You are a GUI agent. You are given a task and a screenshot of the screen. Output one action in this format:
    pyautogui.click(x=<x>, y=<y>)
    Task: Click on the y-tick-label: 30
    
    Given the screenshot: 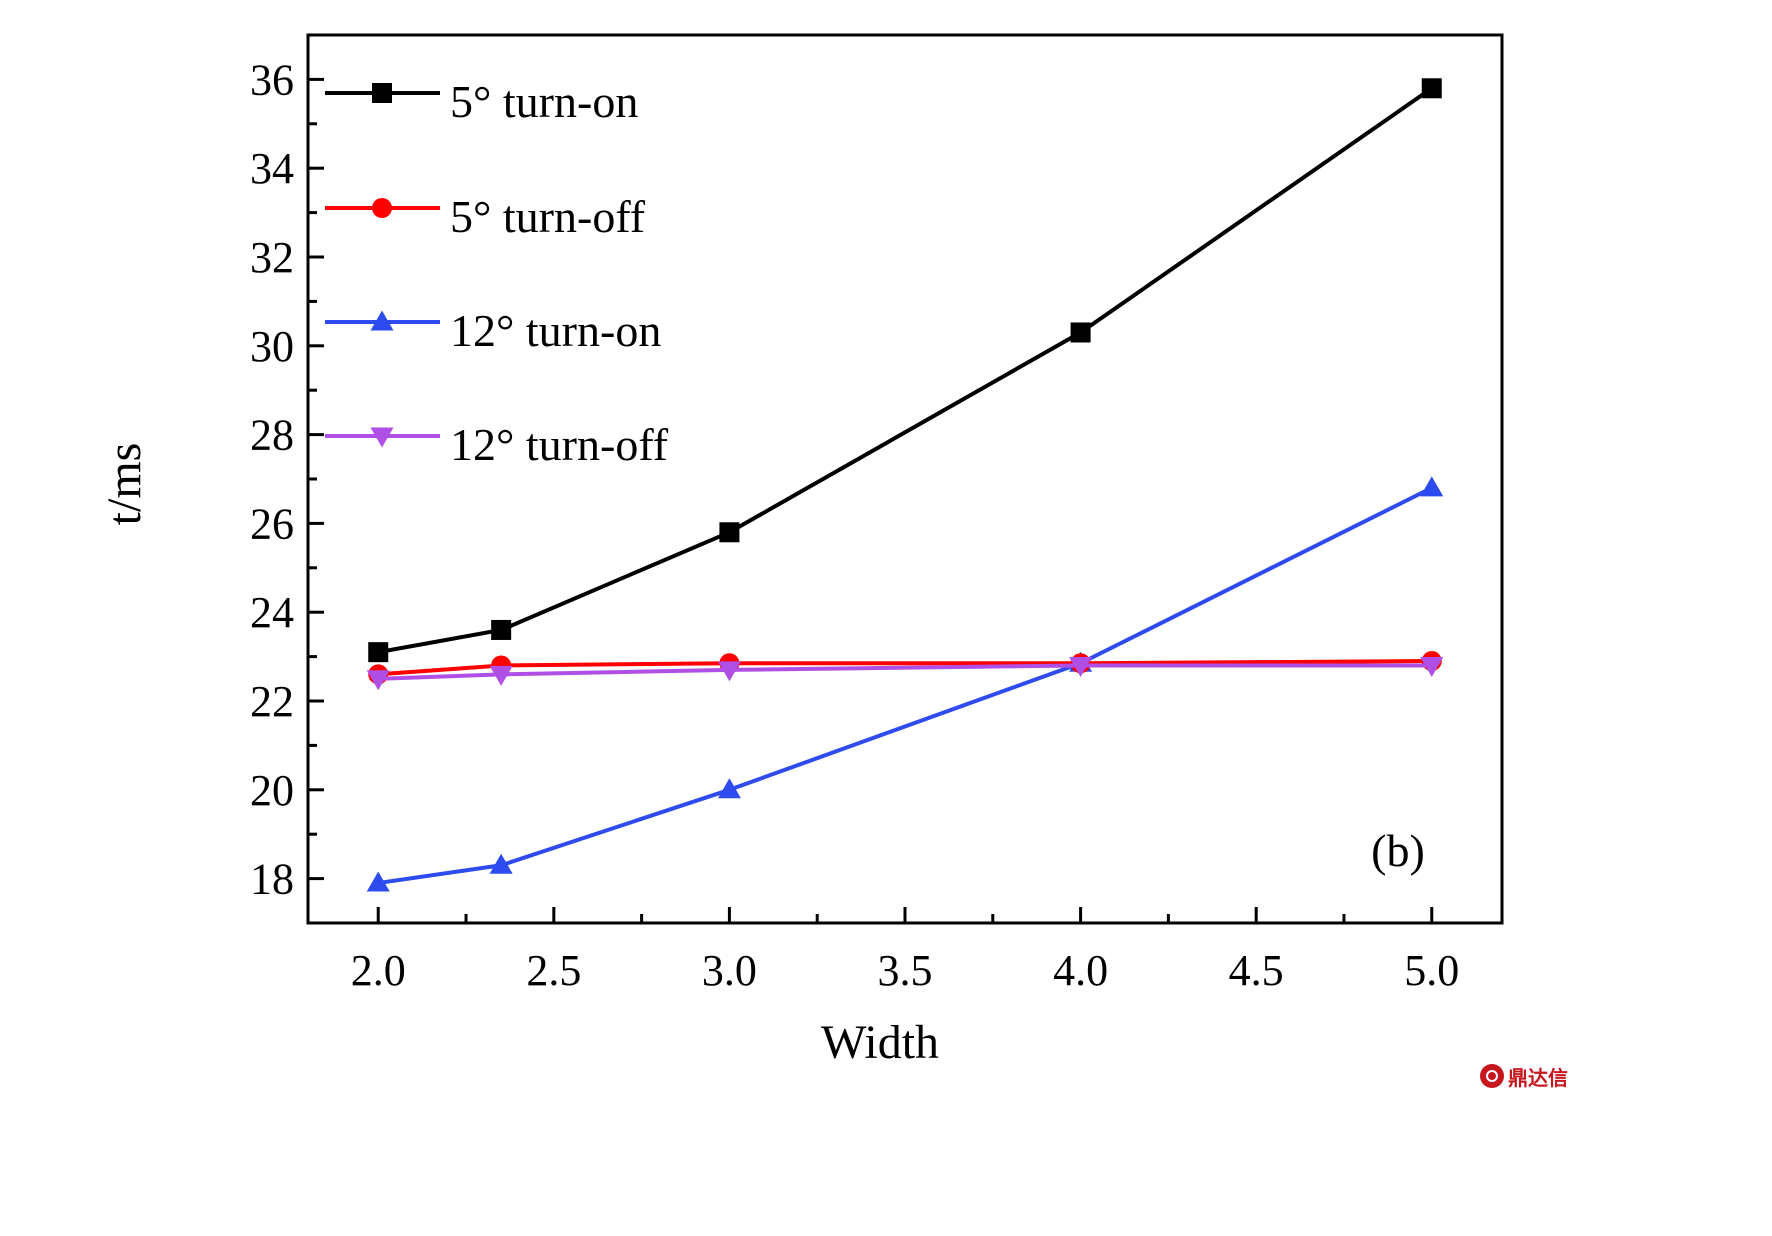 What is the action you would take?
    pyautogui.click(x=272, y=346)
    